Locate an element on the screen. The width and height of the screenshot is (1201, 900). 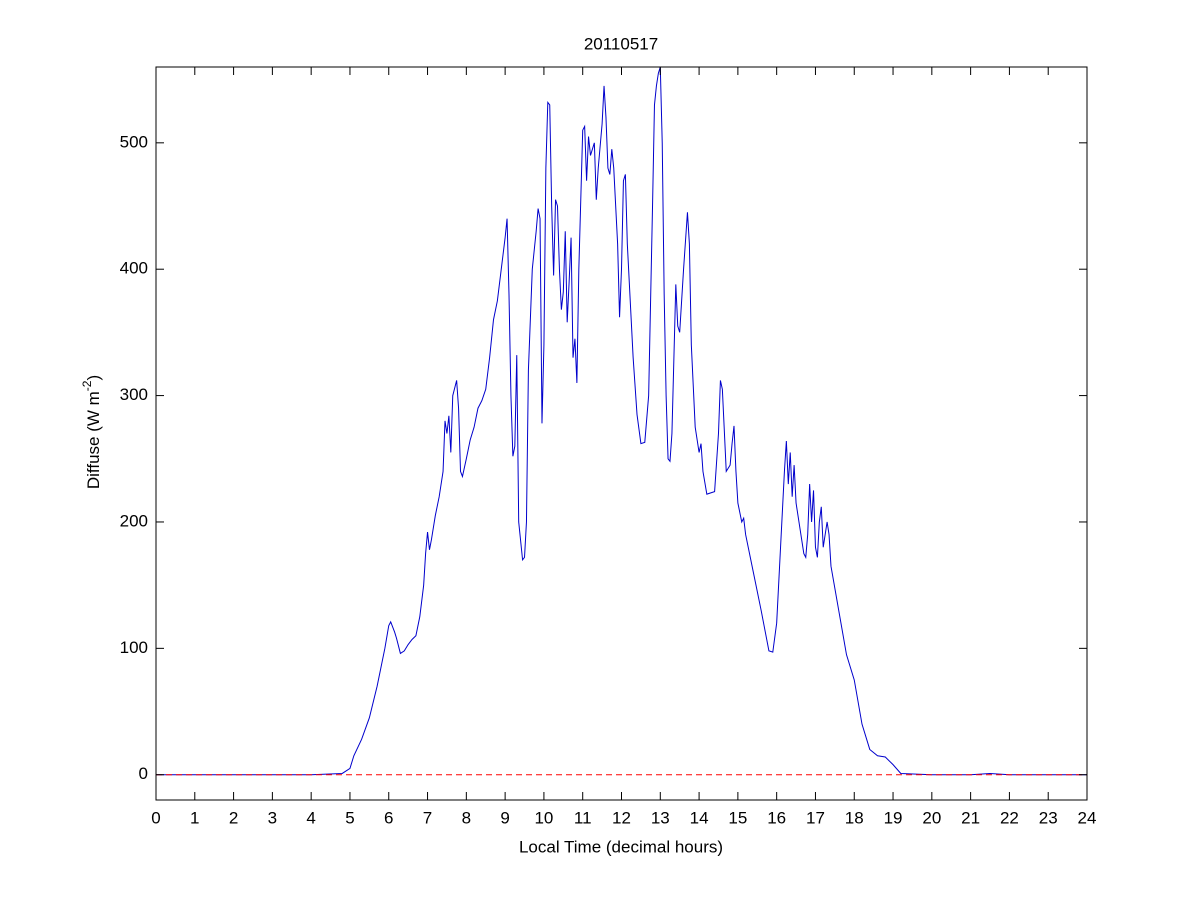
y-label-close: ) is located at coordinates (93, 378).